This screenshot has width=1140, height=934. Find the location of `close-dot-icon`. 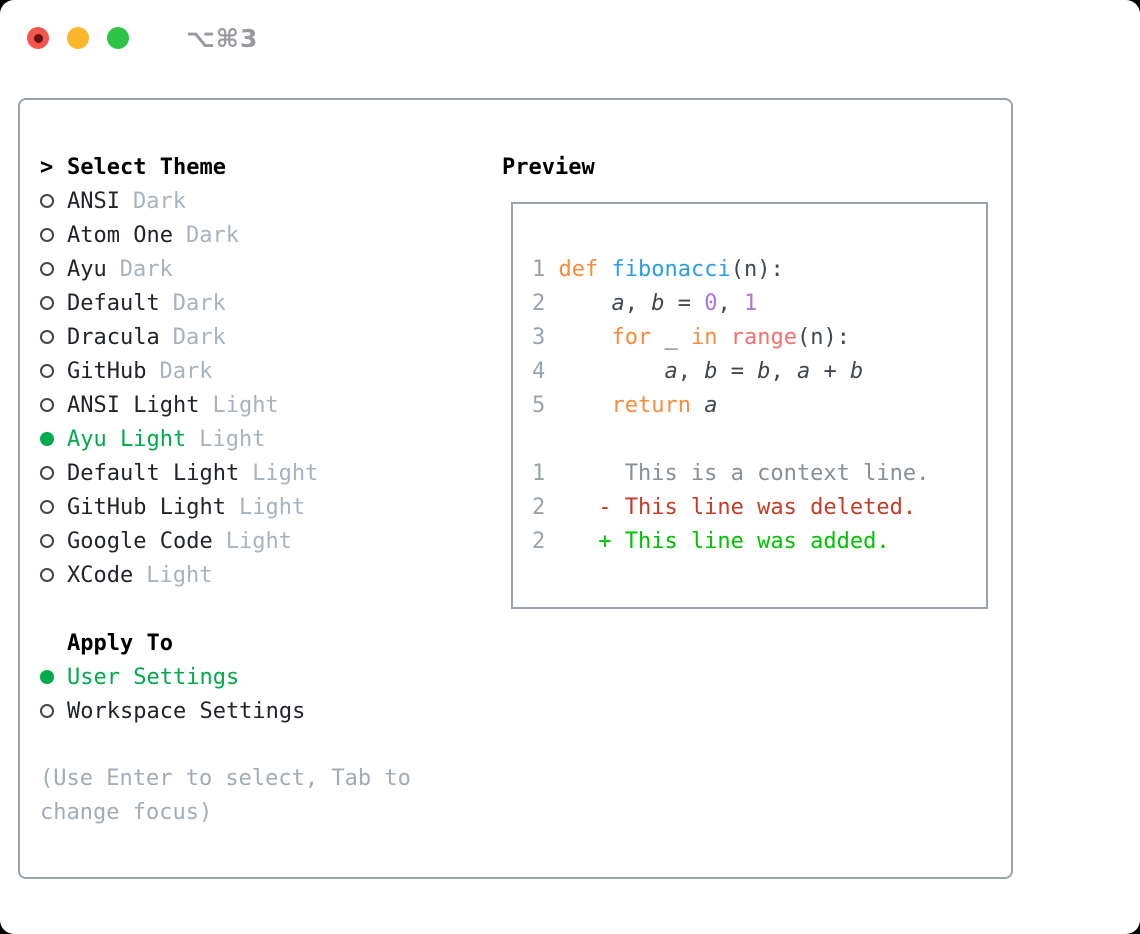

close-dot-icon is located at coordinates (38, 38).